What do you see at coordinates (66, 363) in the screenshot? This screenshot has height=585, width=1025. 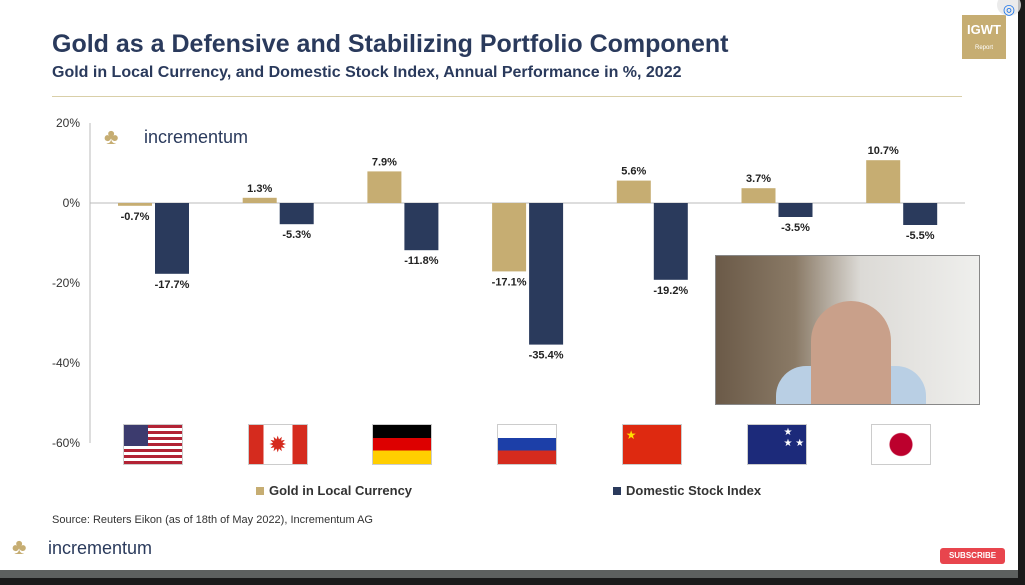 I see `y-tick-label: -40%` at bounding box center [66, 363].